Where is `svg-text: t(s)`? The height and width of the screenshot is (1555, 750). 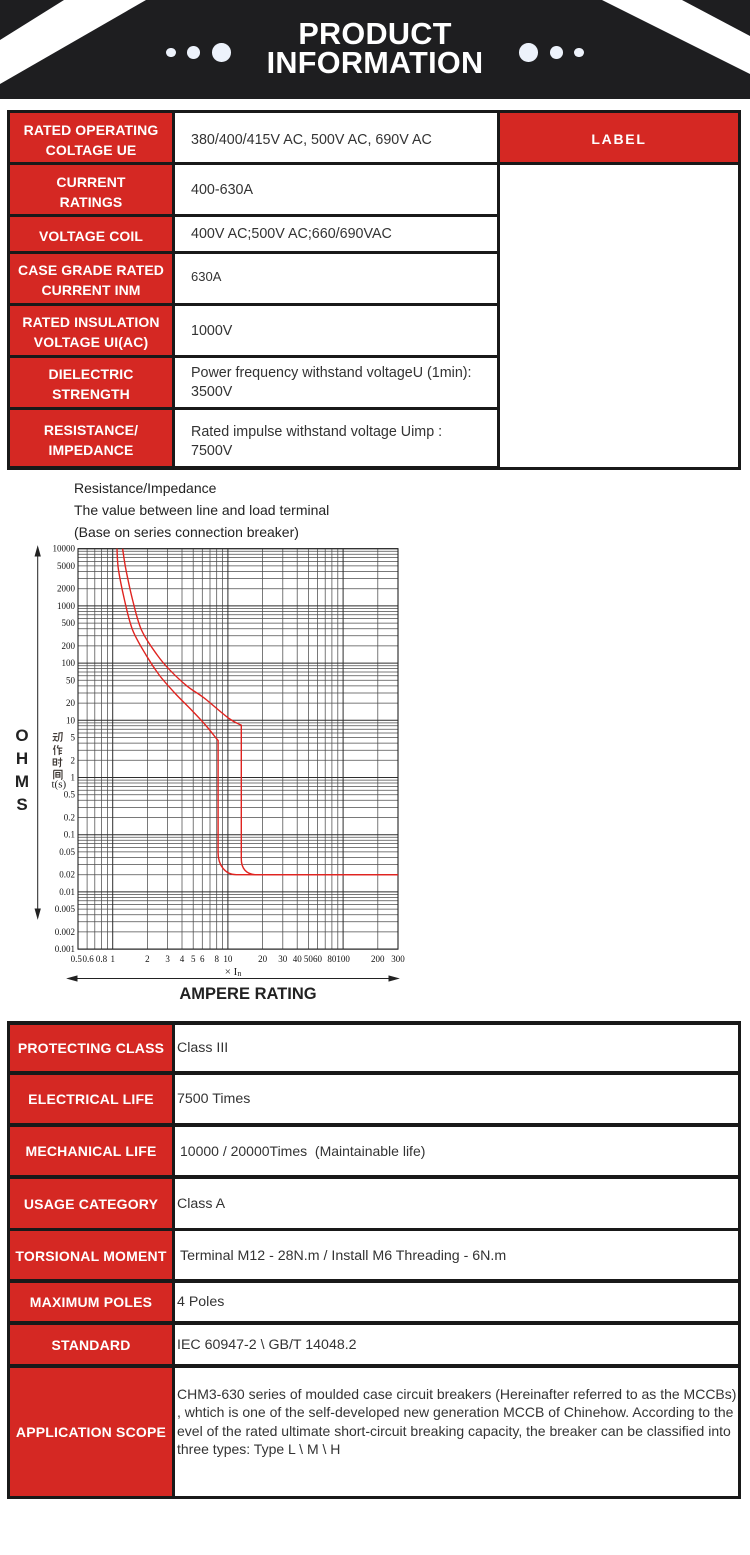
svg-text: t(s) is located at coordinates (59, 785).